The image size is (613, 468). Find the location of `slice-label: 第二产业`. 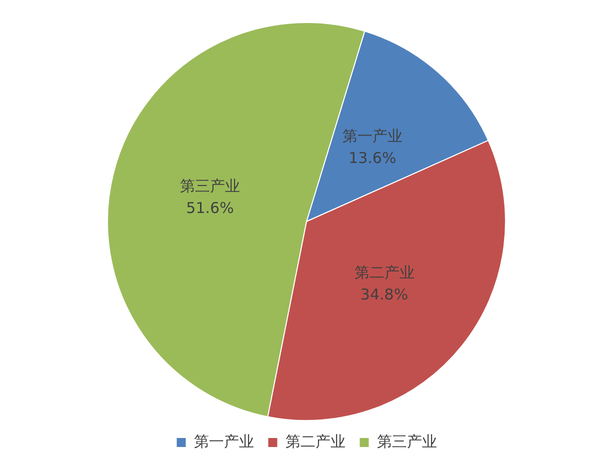

slice-label: 第二产业 is located at coordinates (384, 272).